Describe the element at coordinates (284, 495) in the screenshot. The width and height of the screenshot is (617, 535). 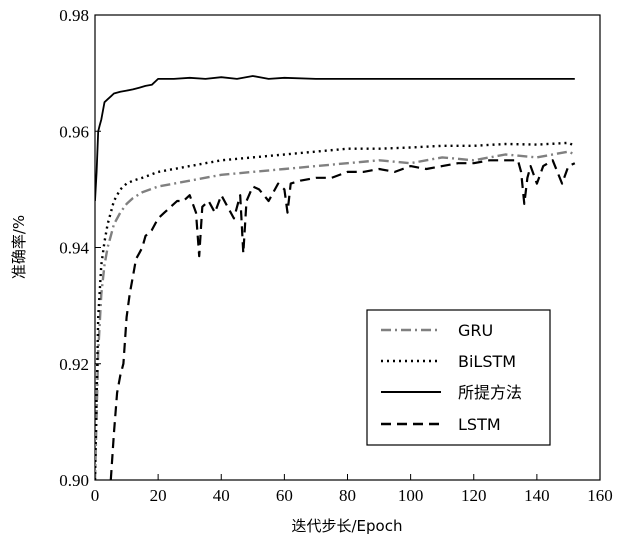
I see `x-tick-label: 60` at that location.